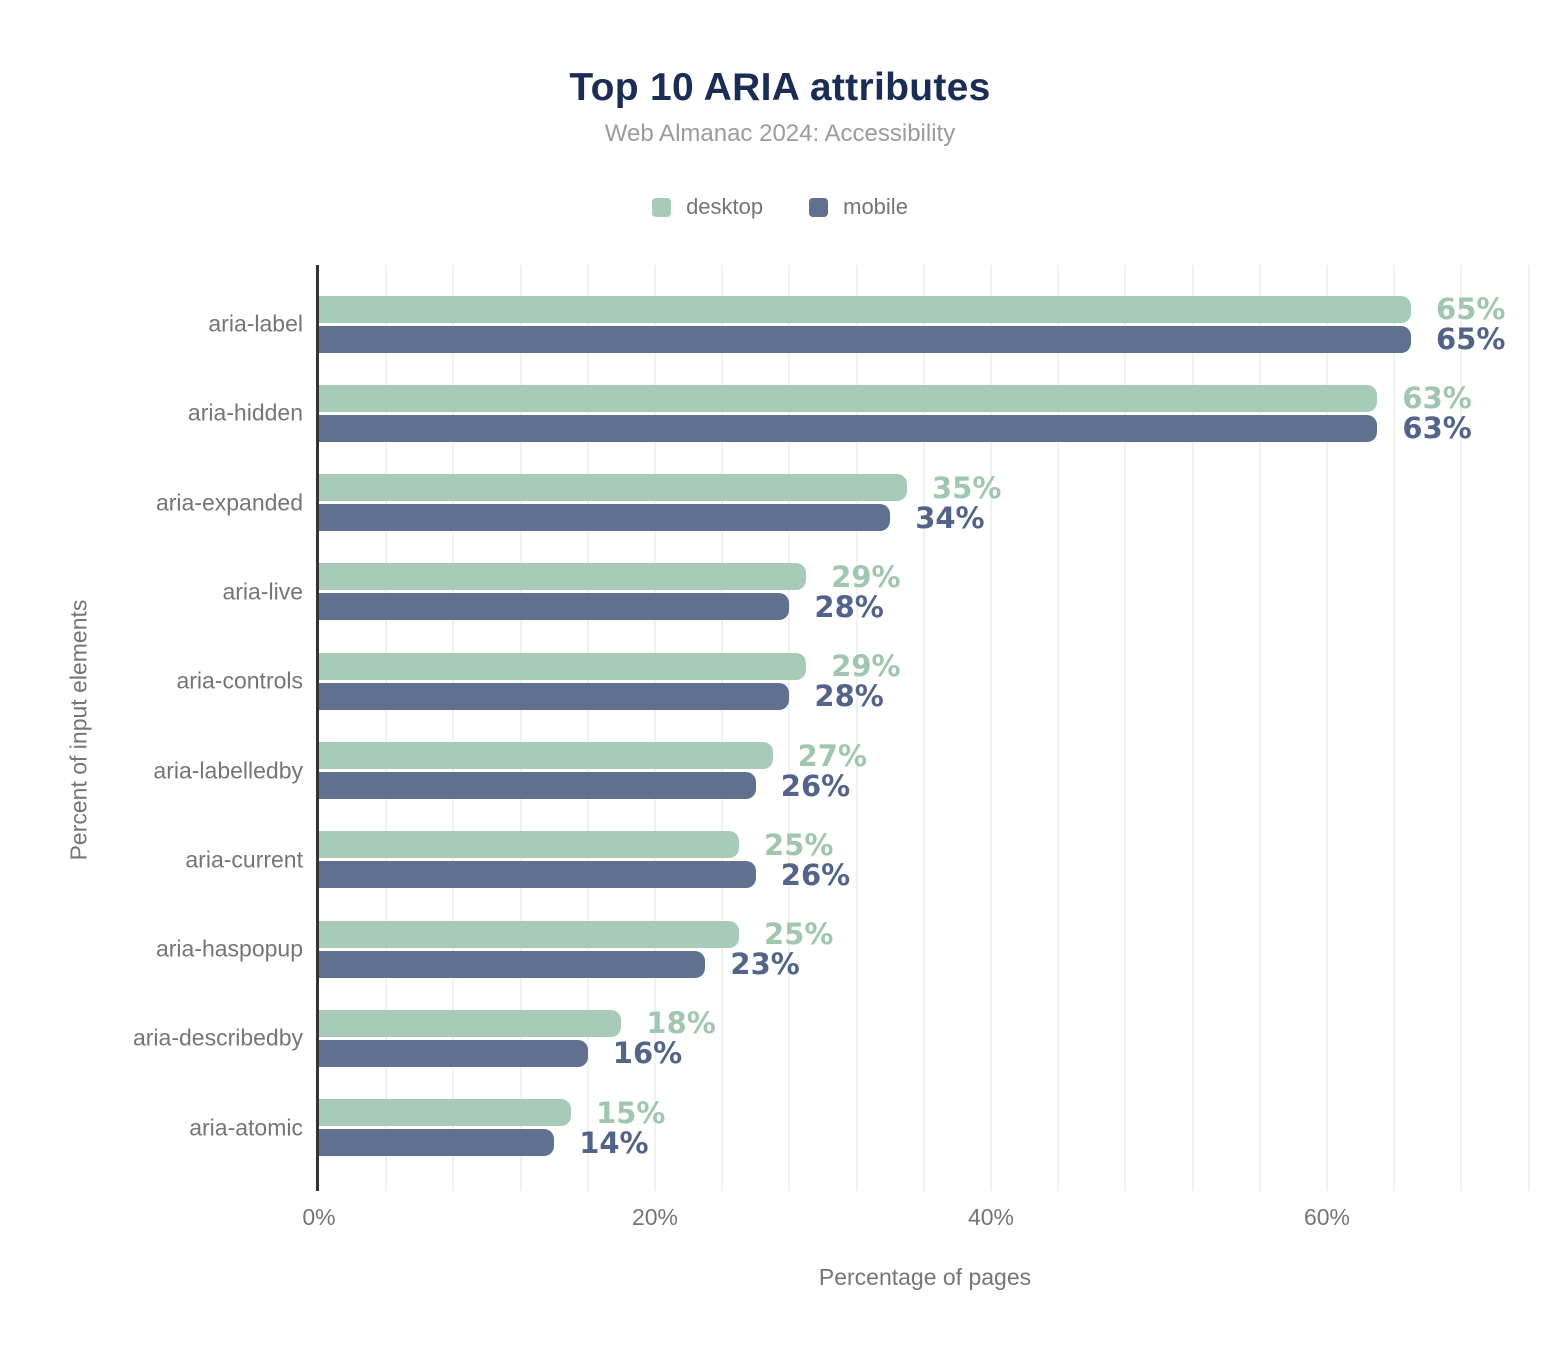 This screenshot has width=1560, height=1352. What do you see at coordinates (255, 323) in the screenshot?
I see `category-label: aria-label` at bounding box center [255, 323].